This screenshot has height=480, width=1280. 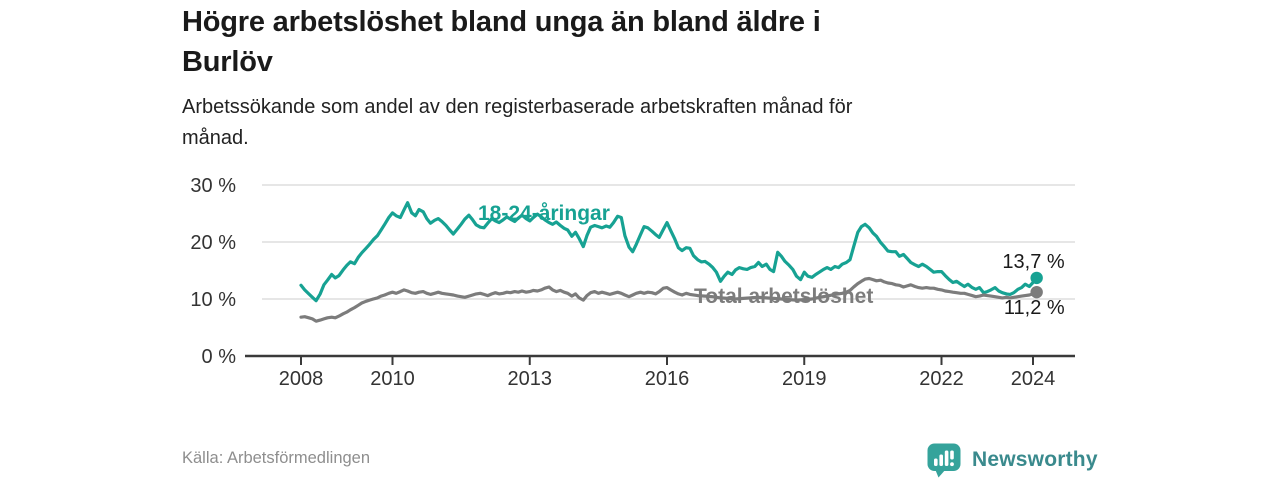 What do you see at coordinates (392, 379) in the screenshot?
I see `x-axis-tick-label: 2010` at bounding box center [392, 379].